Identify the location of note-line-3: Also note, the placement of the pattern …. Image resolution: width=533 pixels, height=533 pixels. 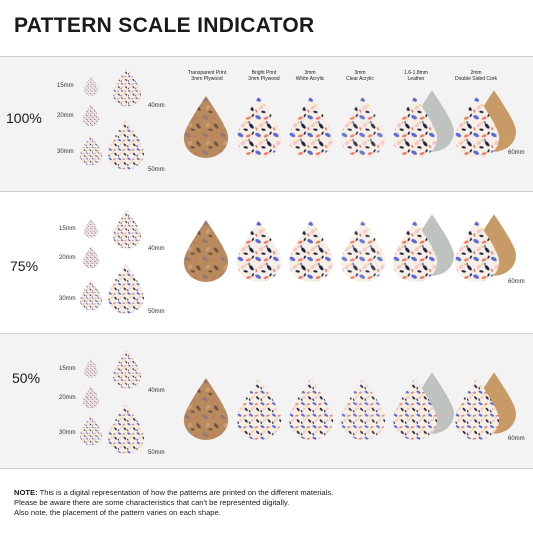
(117, 512).